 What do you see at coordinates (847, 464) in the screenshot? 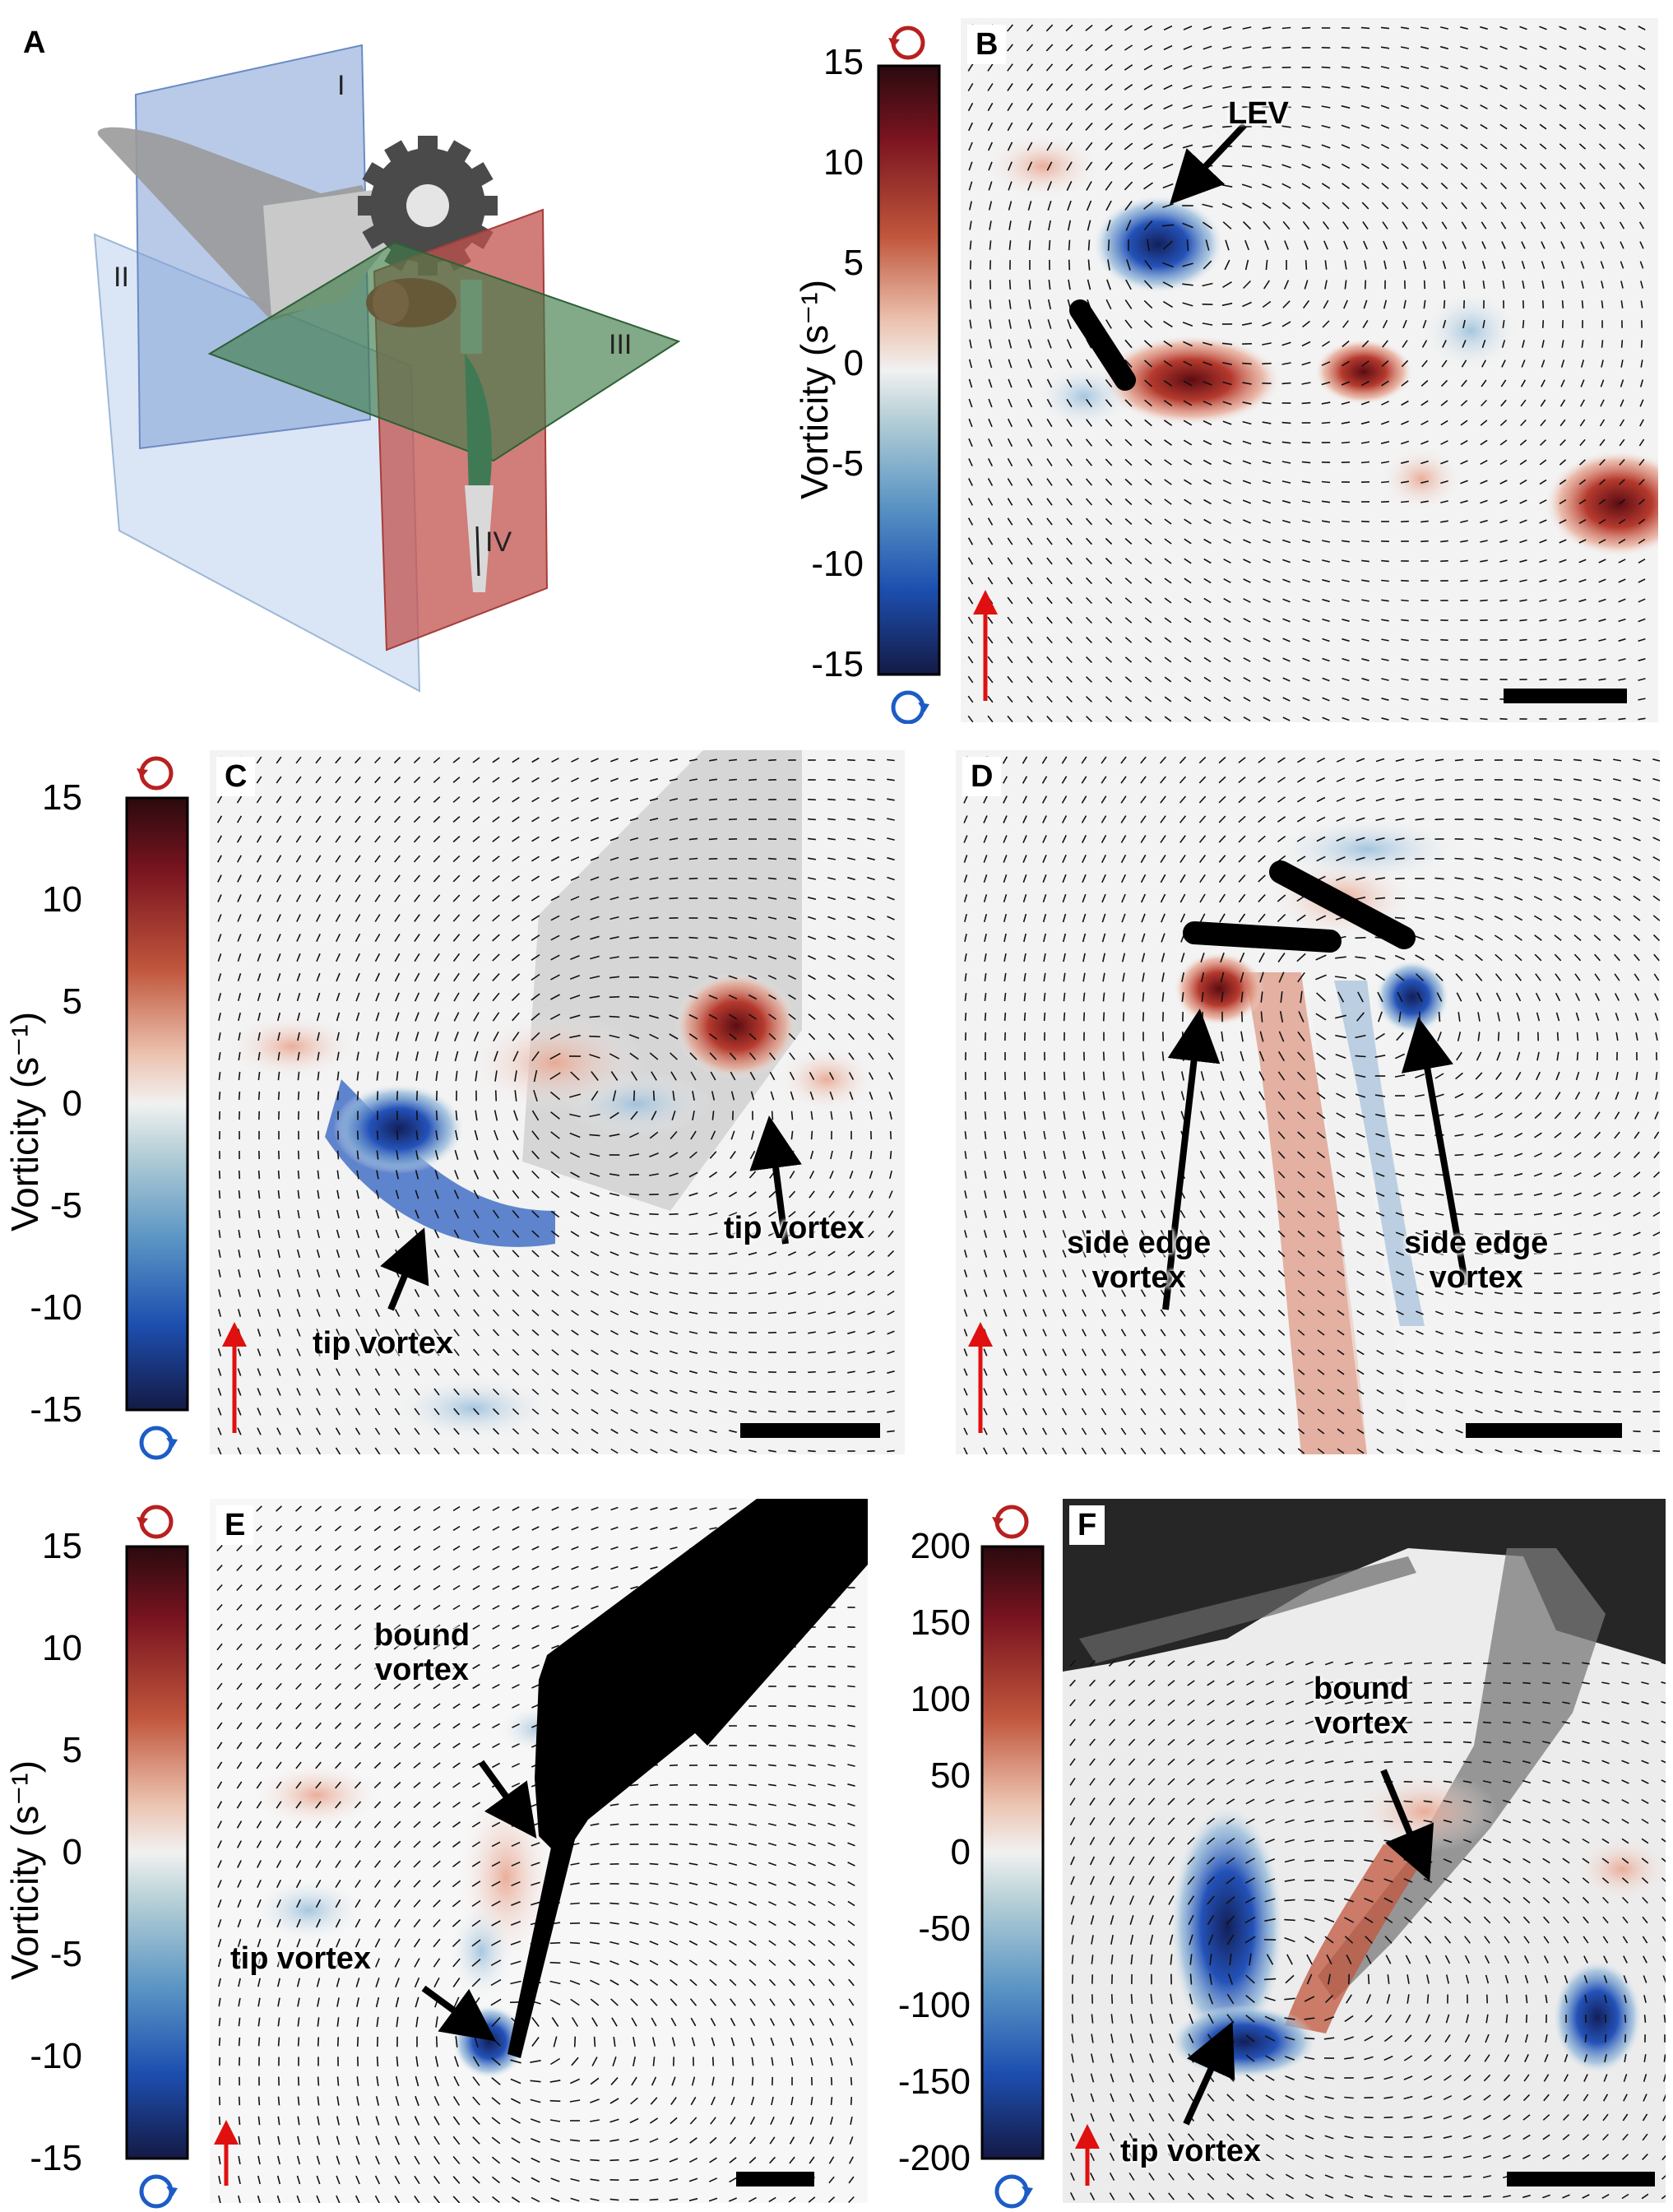
I see `colorbar-tick-b-4: -5` at bounding box center [847, 464].